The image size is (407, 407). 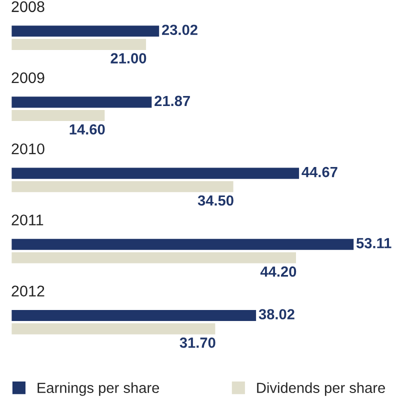 What do you see at coordinates (128, 58) in the screenshot?
I see `data-label: 21.00` at bounding box center [128, 58].